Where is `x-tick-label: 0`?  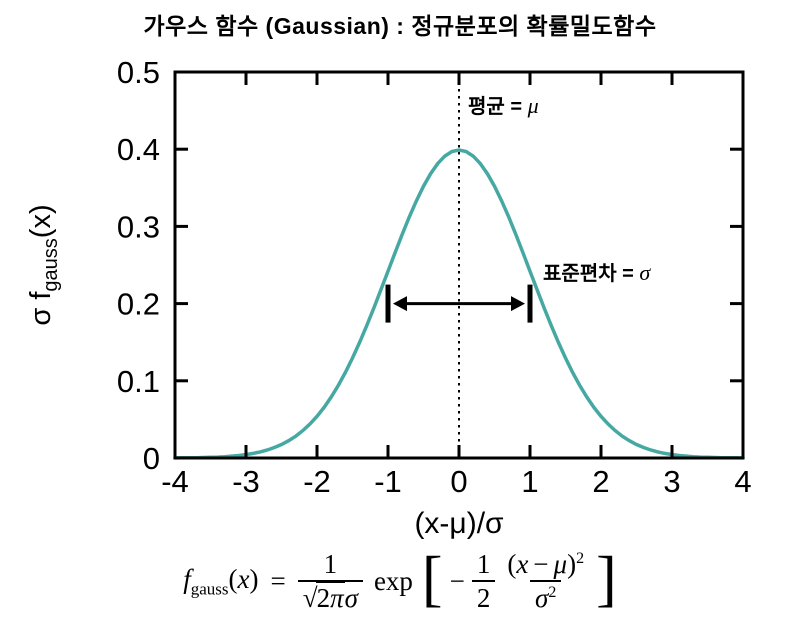
x-tick-label: 0 is located at coordinates (458, 481).